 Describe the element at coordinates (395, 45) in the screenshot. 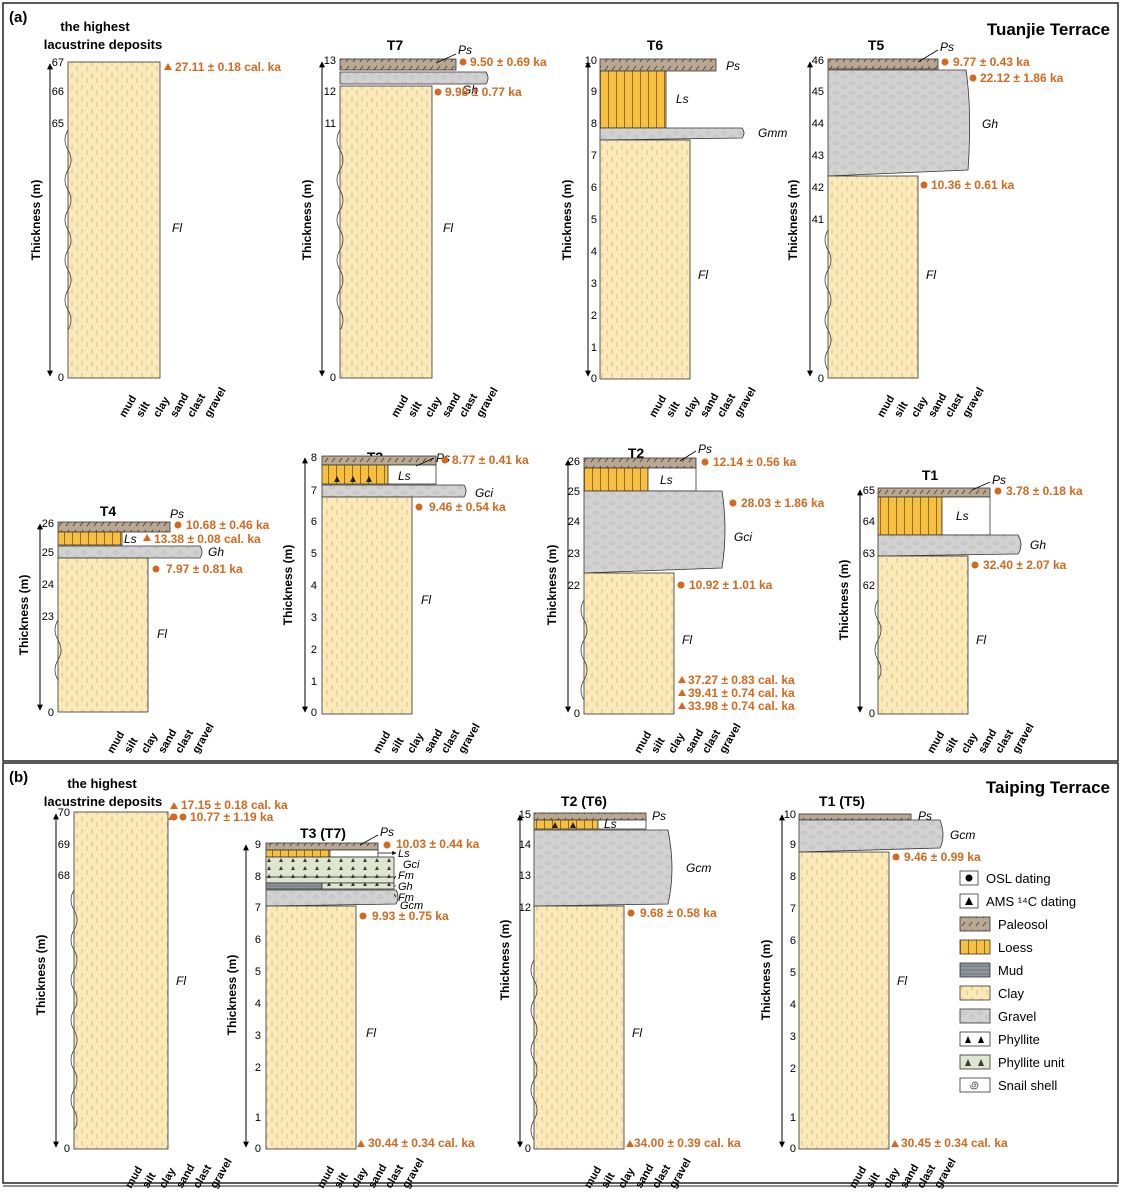

I see `section-header: T7` at that location.